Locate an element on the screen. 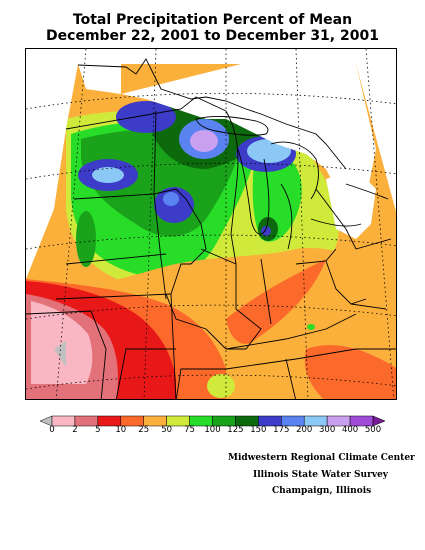  legend-tick-label: 100 is located at coordinates (212, 430).